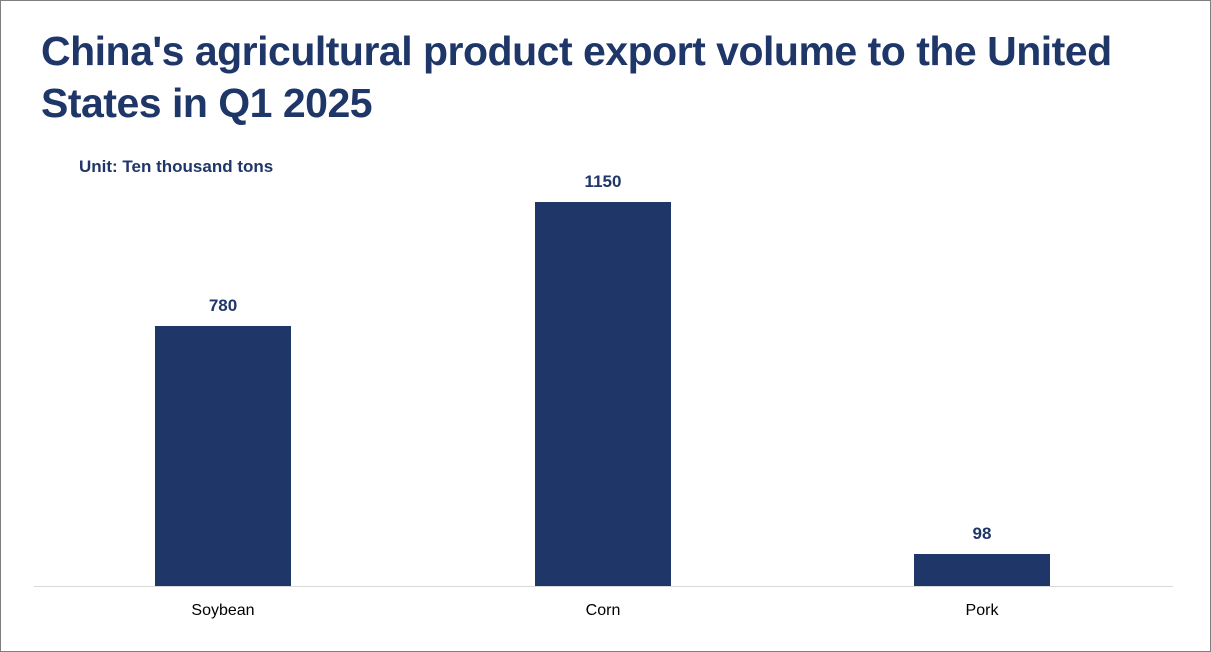  What do you see at coordinates (223, 456) in the screenshot?
I see `bar-soybean` at bounding box center [223, 456].